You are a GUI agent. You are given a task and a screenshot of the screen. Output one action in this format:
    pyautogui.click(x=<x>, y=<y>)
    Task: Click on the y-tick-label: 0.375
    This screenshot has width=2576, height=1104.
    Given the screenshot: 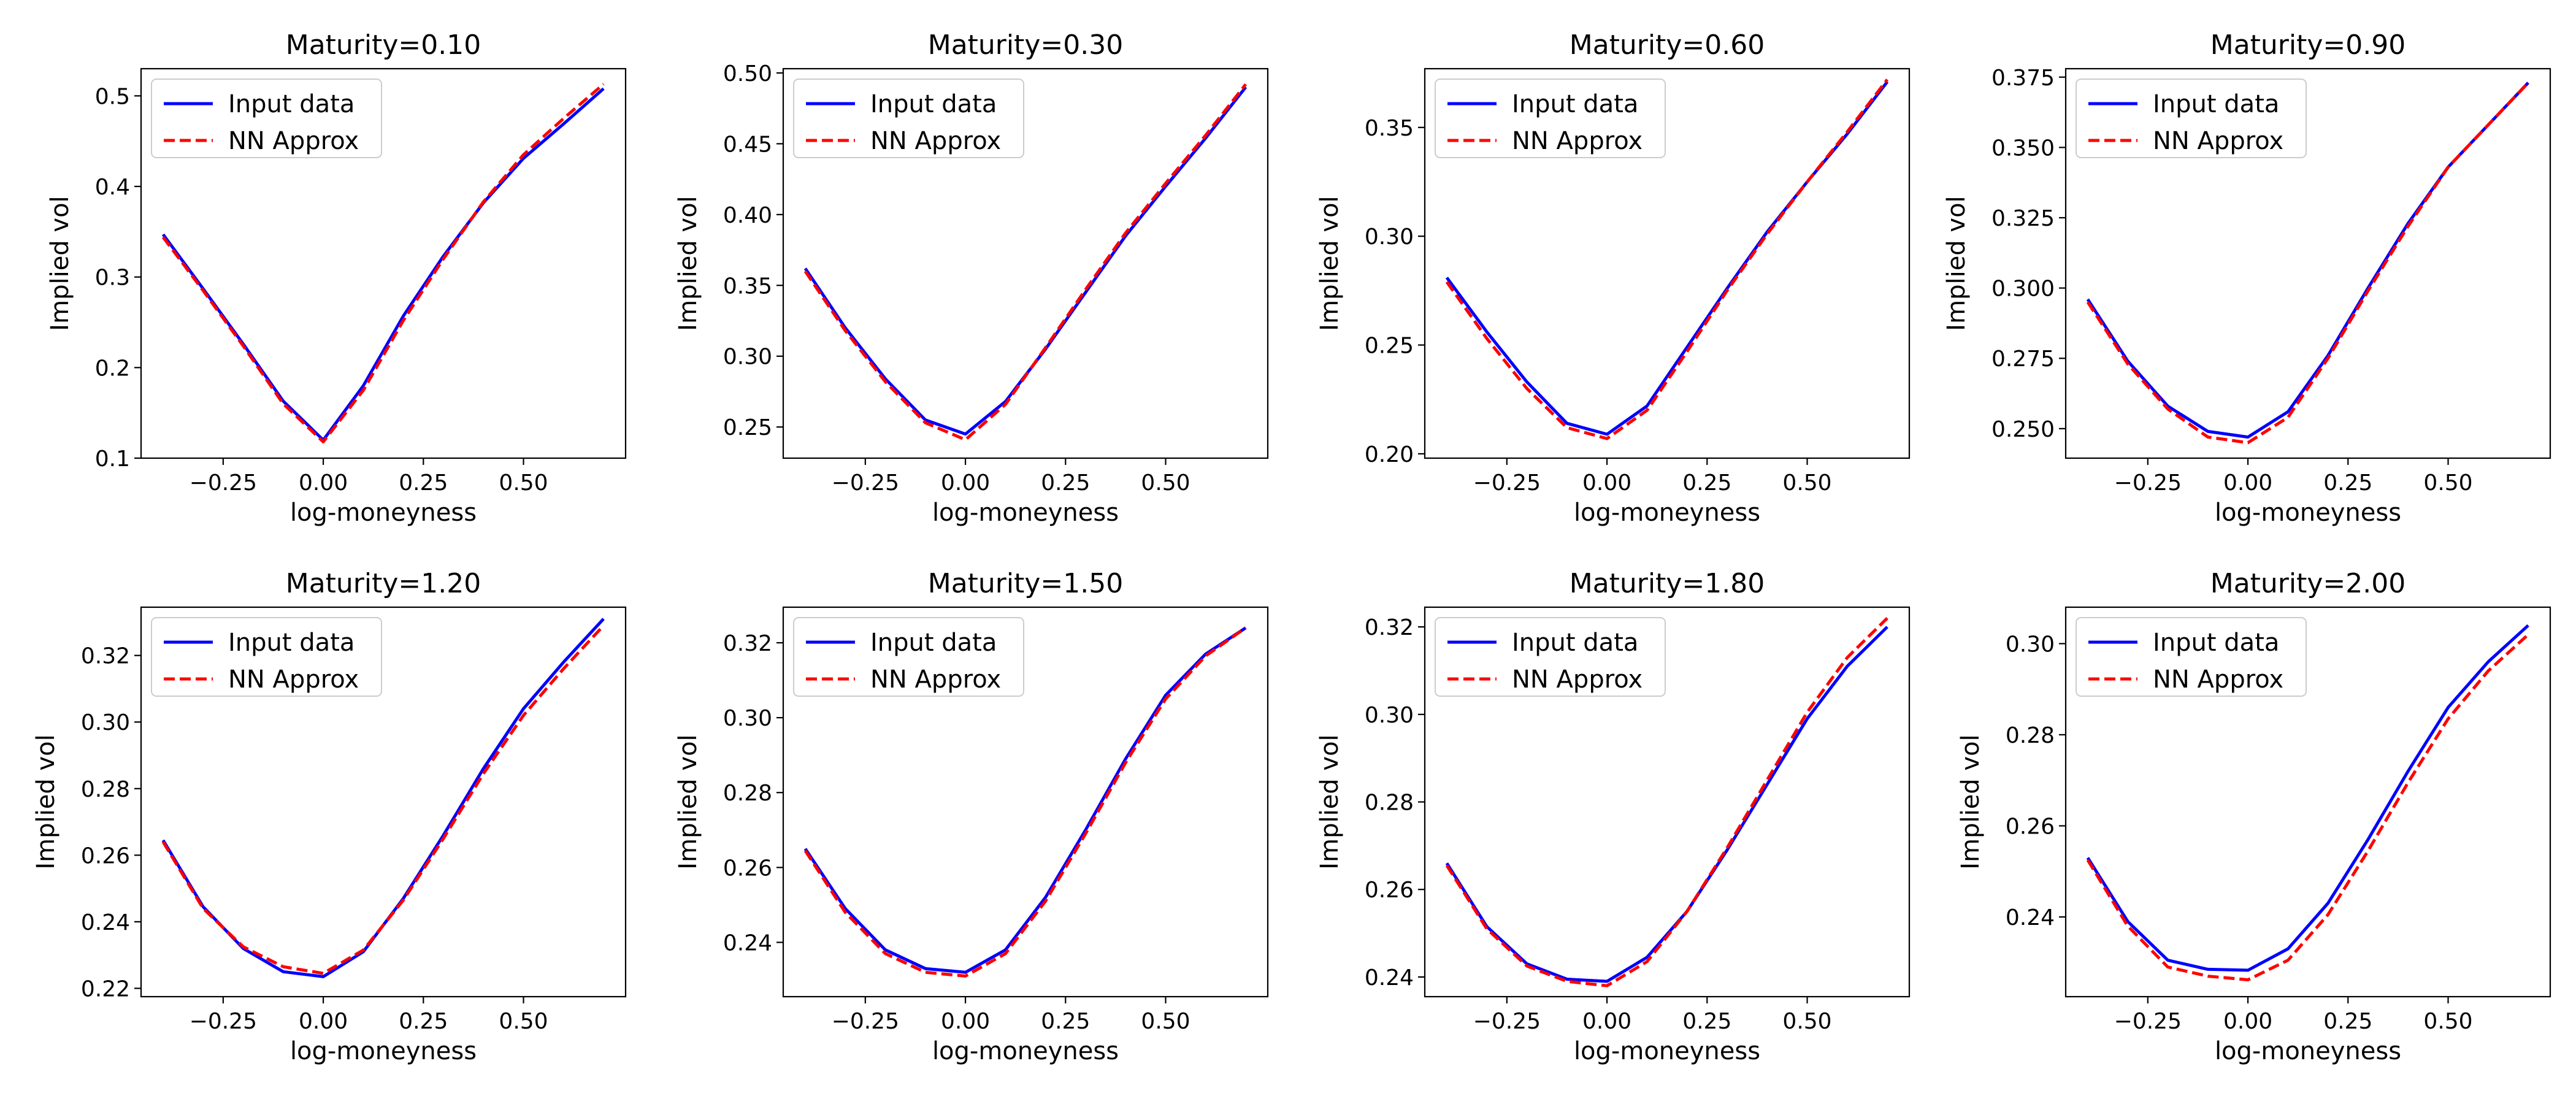 What is the action you would take?
    pyautogui.click(x=2023, y=78)
    